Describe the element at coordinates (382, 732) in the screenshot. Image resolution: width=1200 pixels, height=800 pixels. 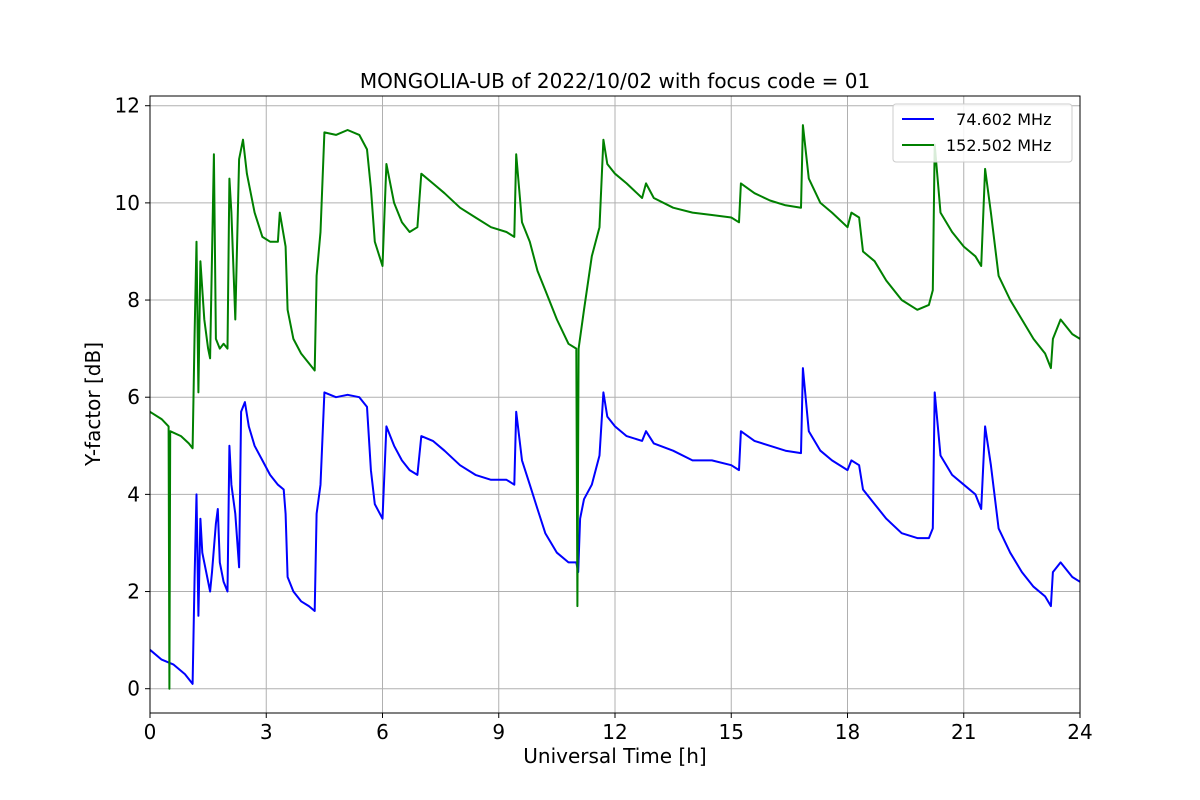
I see `x-tick-label: 6` at that location.